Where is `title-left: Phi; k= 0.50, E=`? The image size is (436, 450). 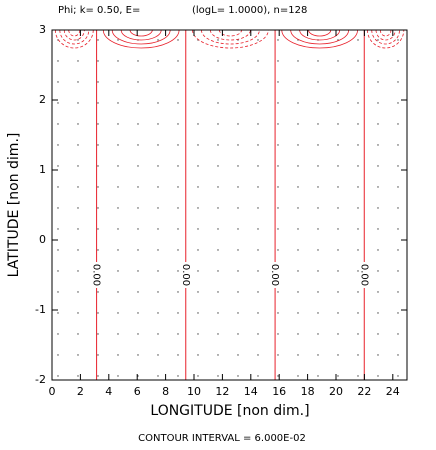 title-left: Phi; k= 0.50, E= is located at coordinates (99, 10).